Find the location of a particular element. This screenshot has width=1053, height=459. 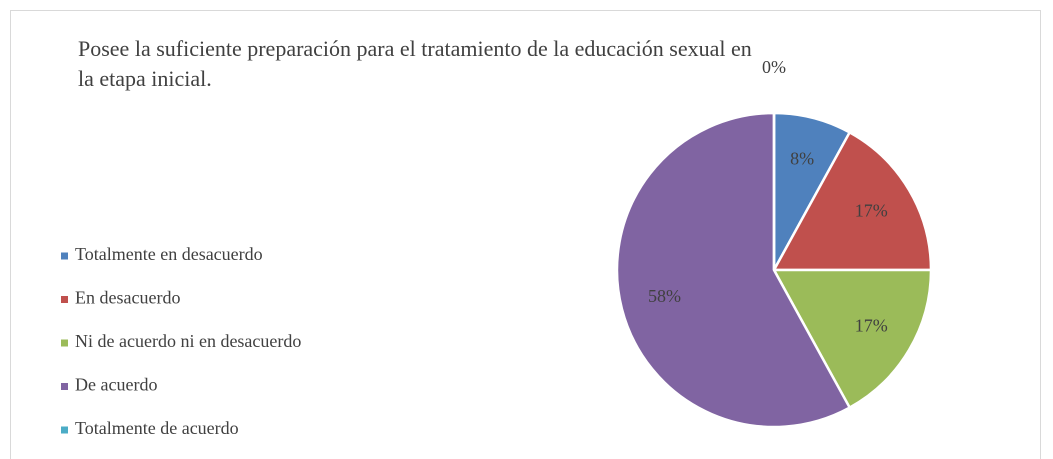

legend-label: Totalmente en desacuerdo is located at coordinates (169, 254).